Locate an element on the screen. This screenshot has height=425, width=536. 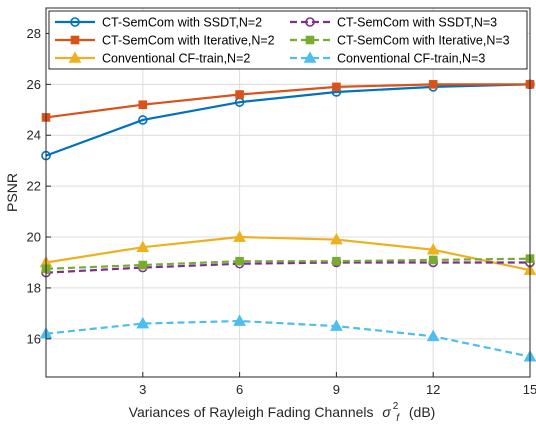
x-tick-label: 3 is located at coordinates (142, 389).